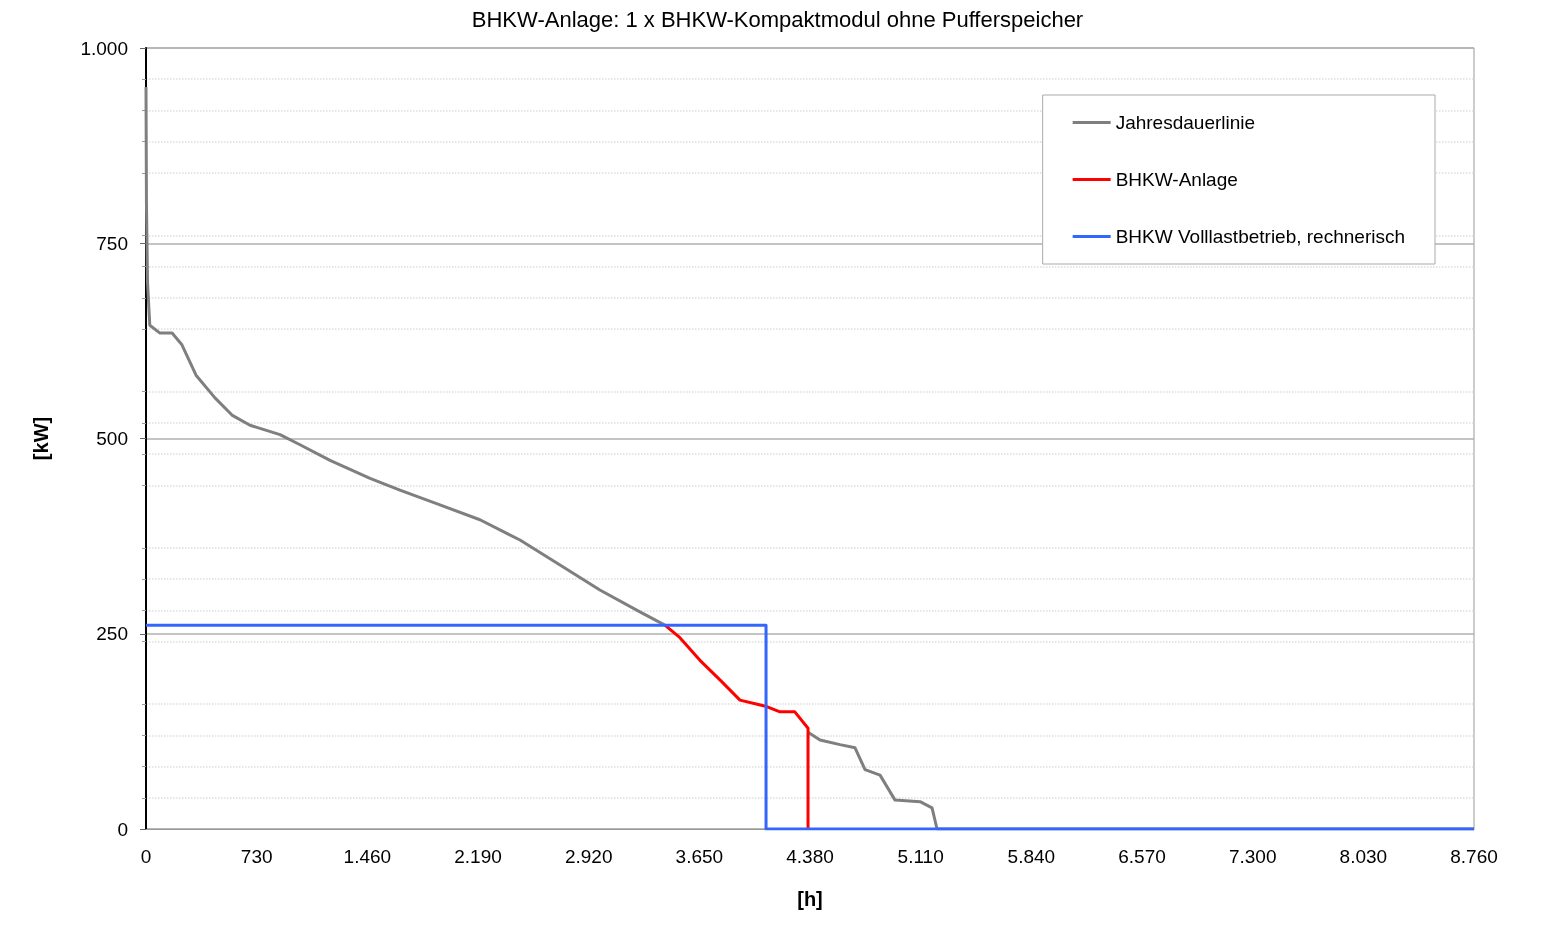 This screenshot has width=1555, height=928. What do you see at coordinates (1176, 179) in the screenshot?
I see `legend-label: BHKW-Anlage` at bounding box center [1176, 179].